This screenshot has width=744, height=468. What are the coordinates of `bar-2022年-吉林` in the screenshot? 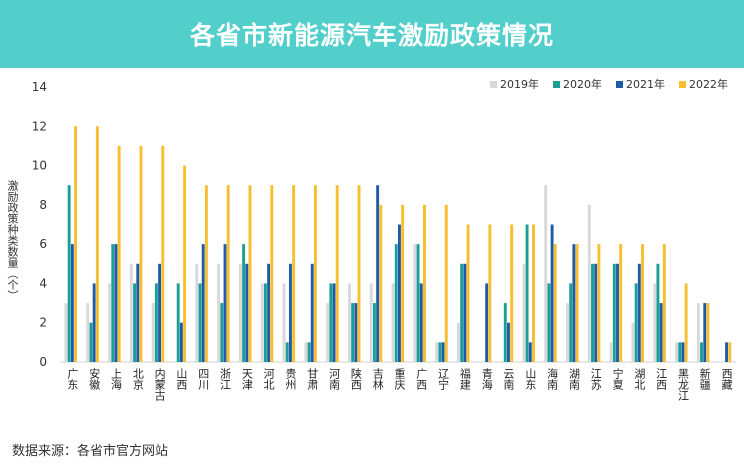 It's located at (381, 283).